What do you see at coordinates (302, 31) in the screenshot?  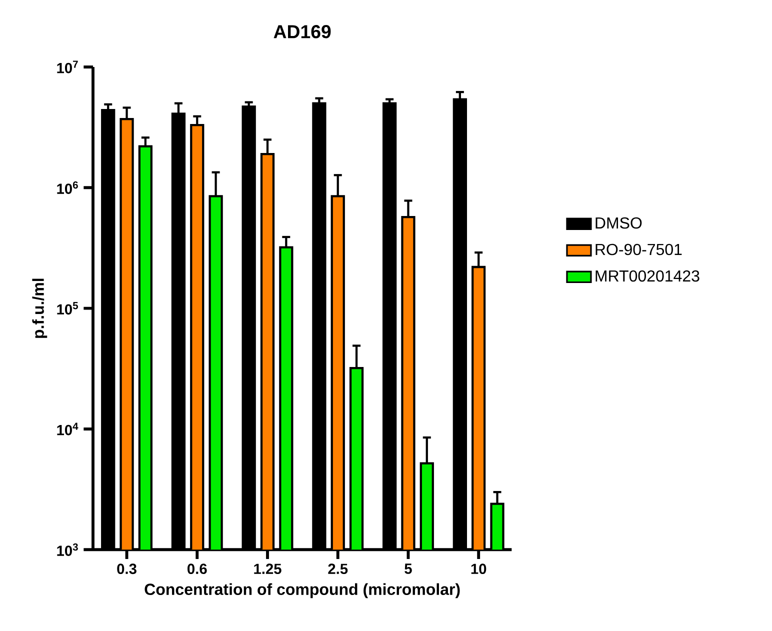 I see `chart-title: AD169` at bounding box center [302, 31].